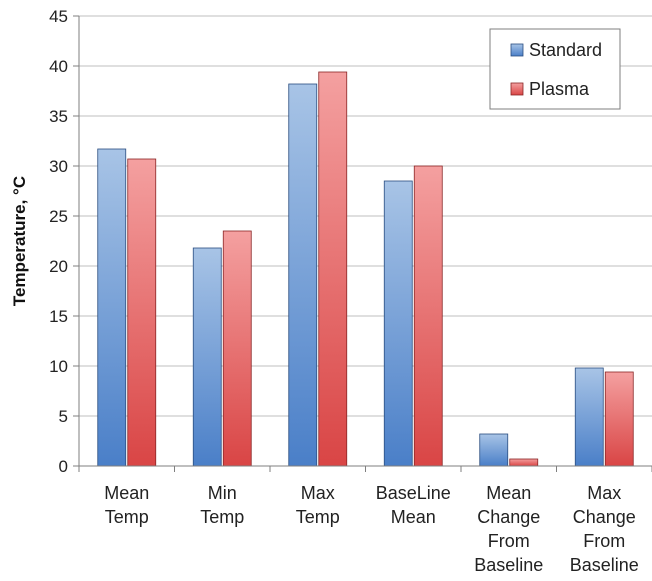 The image size is (652, 581). I want to click on legend-swatch-plasma, so click(517, 89).